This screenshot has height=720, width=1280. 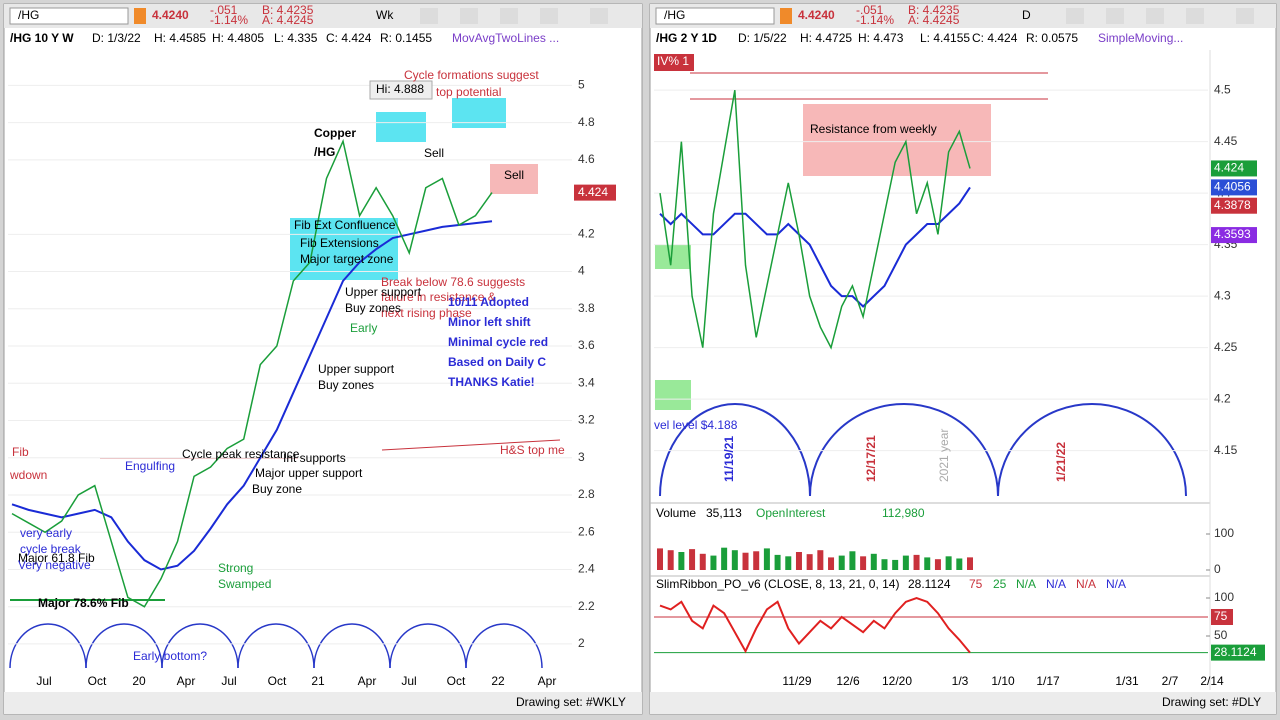 What do you see at coordinates (339, 243) in the screenshot?
I see `annotation: Fib Extensions` at bounding box center [339, 243].